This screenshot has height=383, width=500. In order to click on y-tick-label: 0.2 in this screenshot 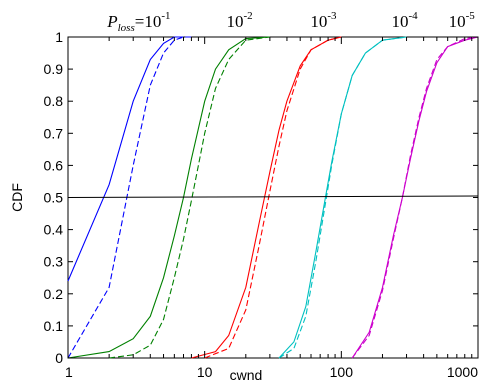, I will do `click(54, 294)`.